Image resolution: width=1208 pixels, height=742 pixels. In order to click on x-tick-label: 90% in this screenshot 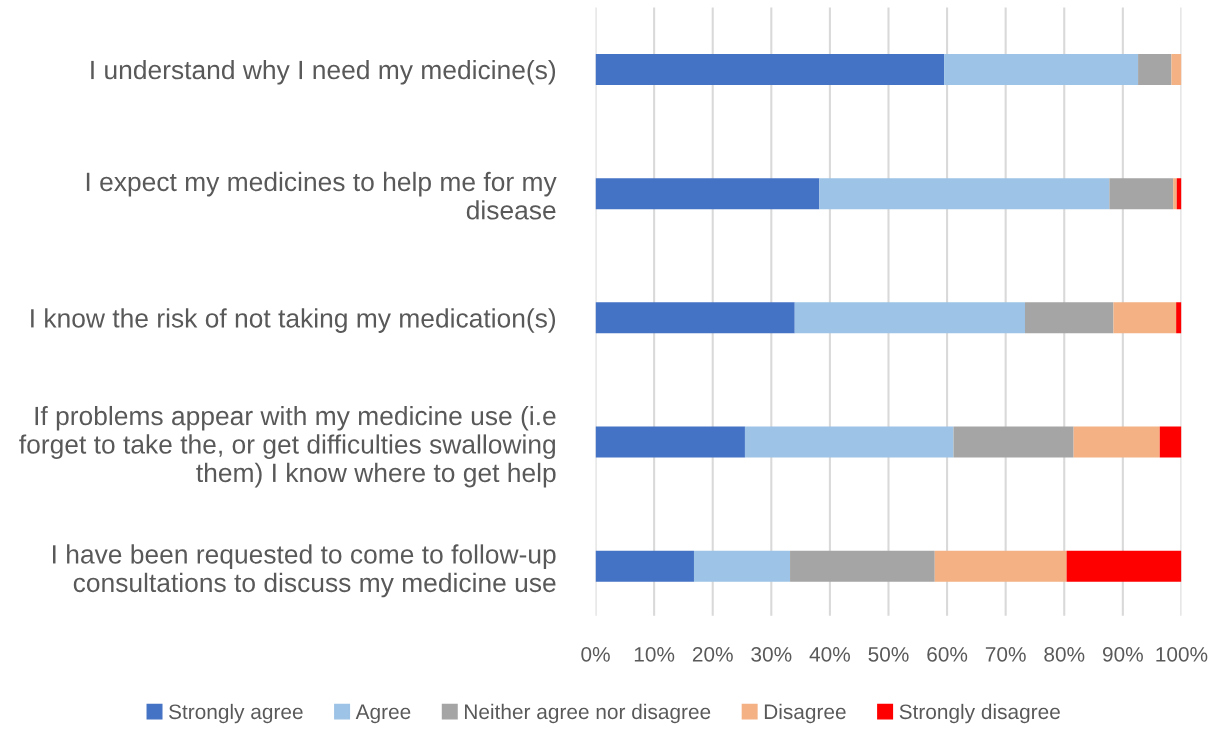, I will do `click(1122, 654)`.